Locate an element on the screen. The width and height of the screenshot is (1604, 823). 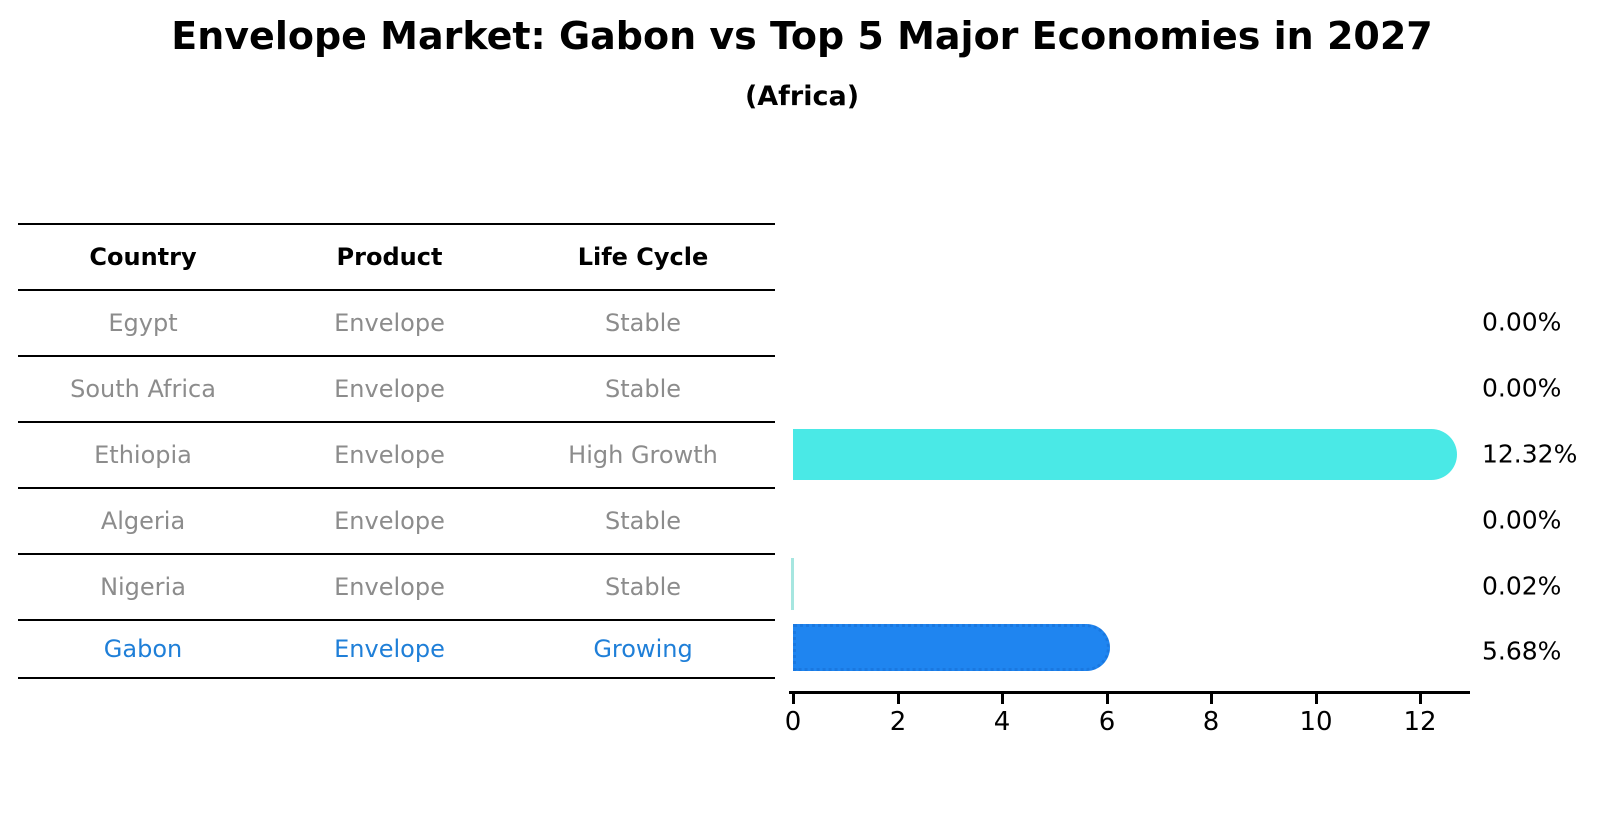
cell-life-cycle: High Growth is located at coordinates (643, 455).